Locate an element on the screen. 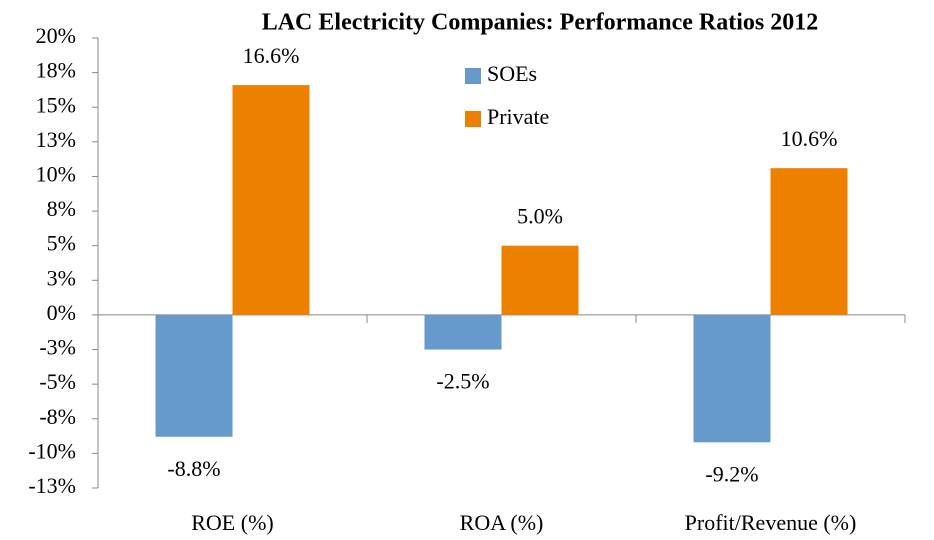 This screenshot has width=934, height=540. y-tick-label: 5% is located at coordinates (61, 243).